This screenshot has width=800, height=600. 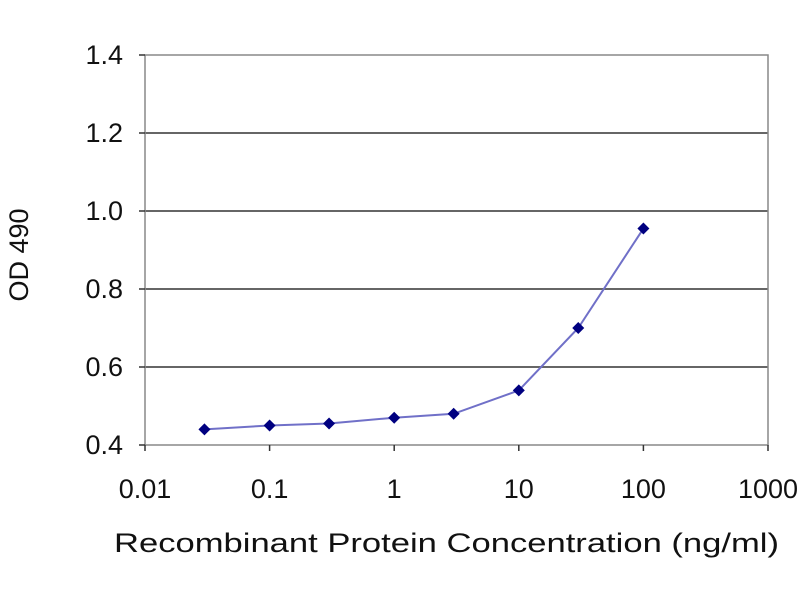 What do you see at coordinates (104, 367) in the screenshot?
I see `y-tick-label: 0.6` at bounding box center [104, 367].